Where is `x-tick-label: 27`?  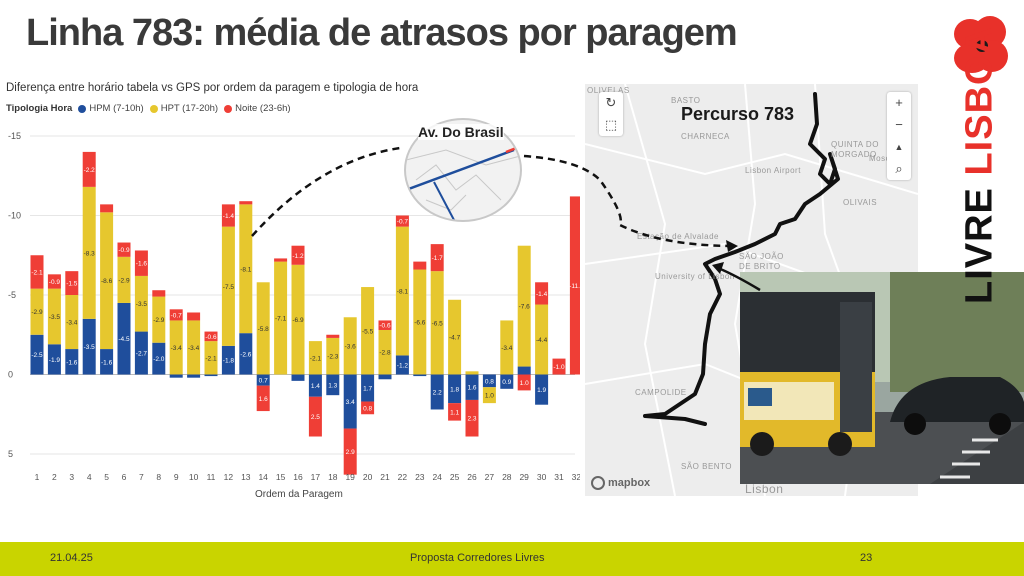
x-tick-label: 27 is located at coordinates (490, 477).